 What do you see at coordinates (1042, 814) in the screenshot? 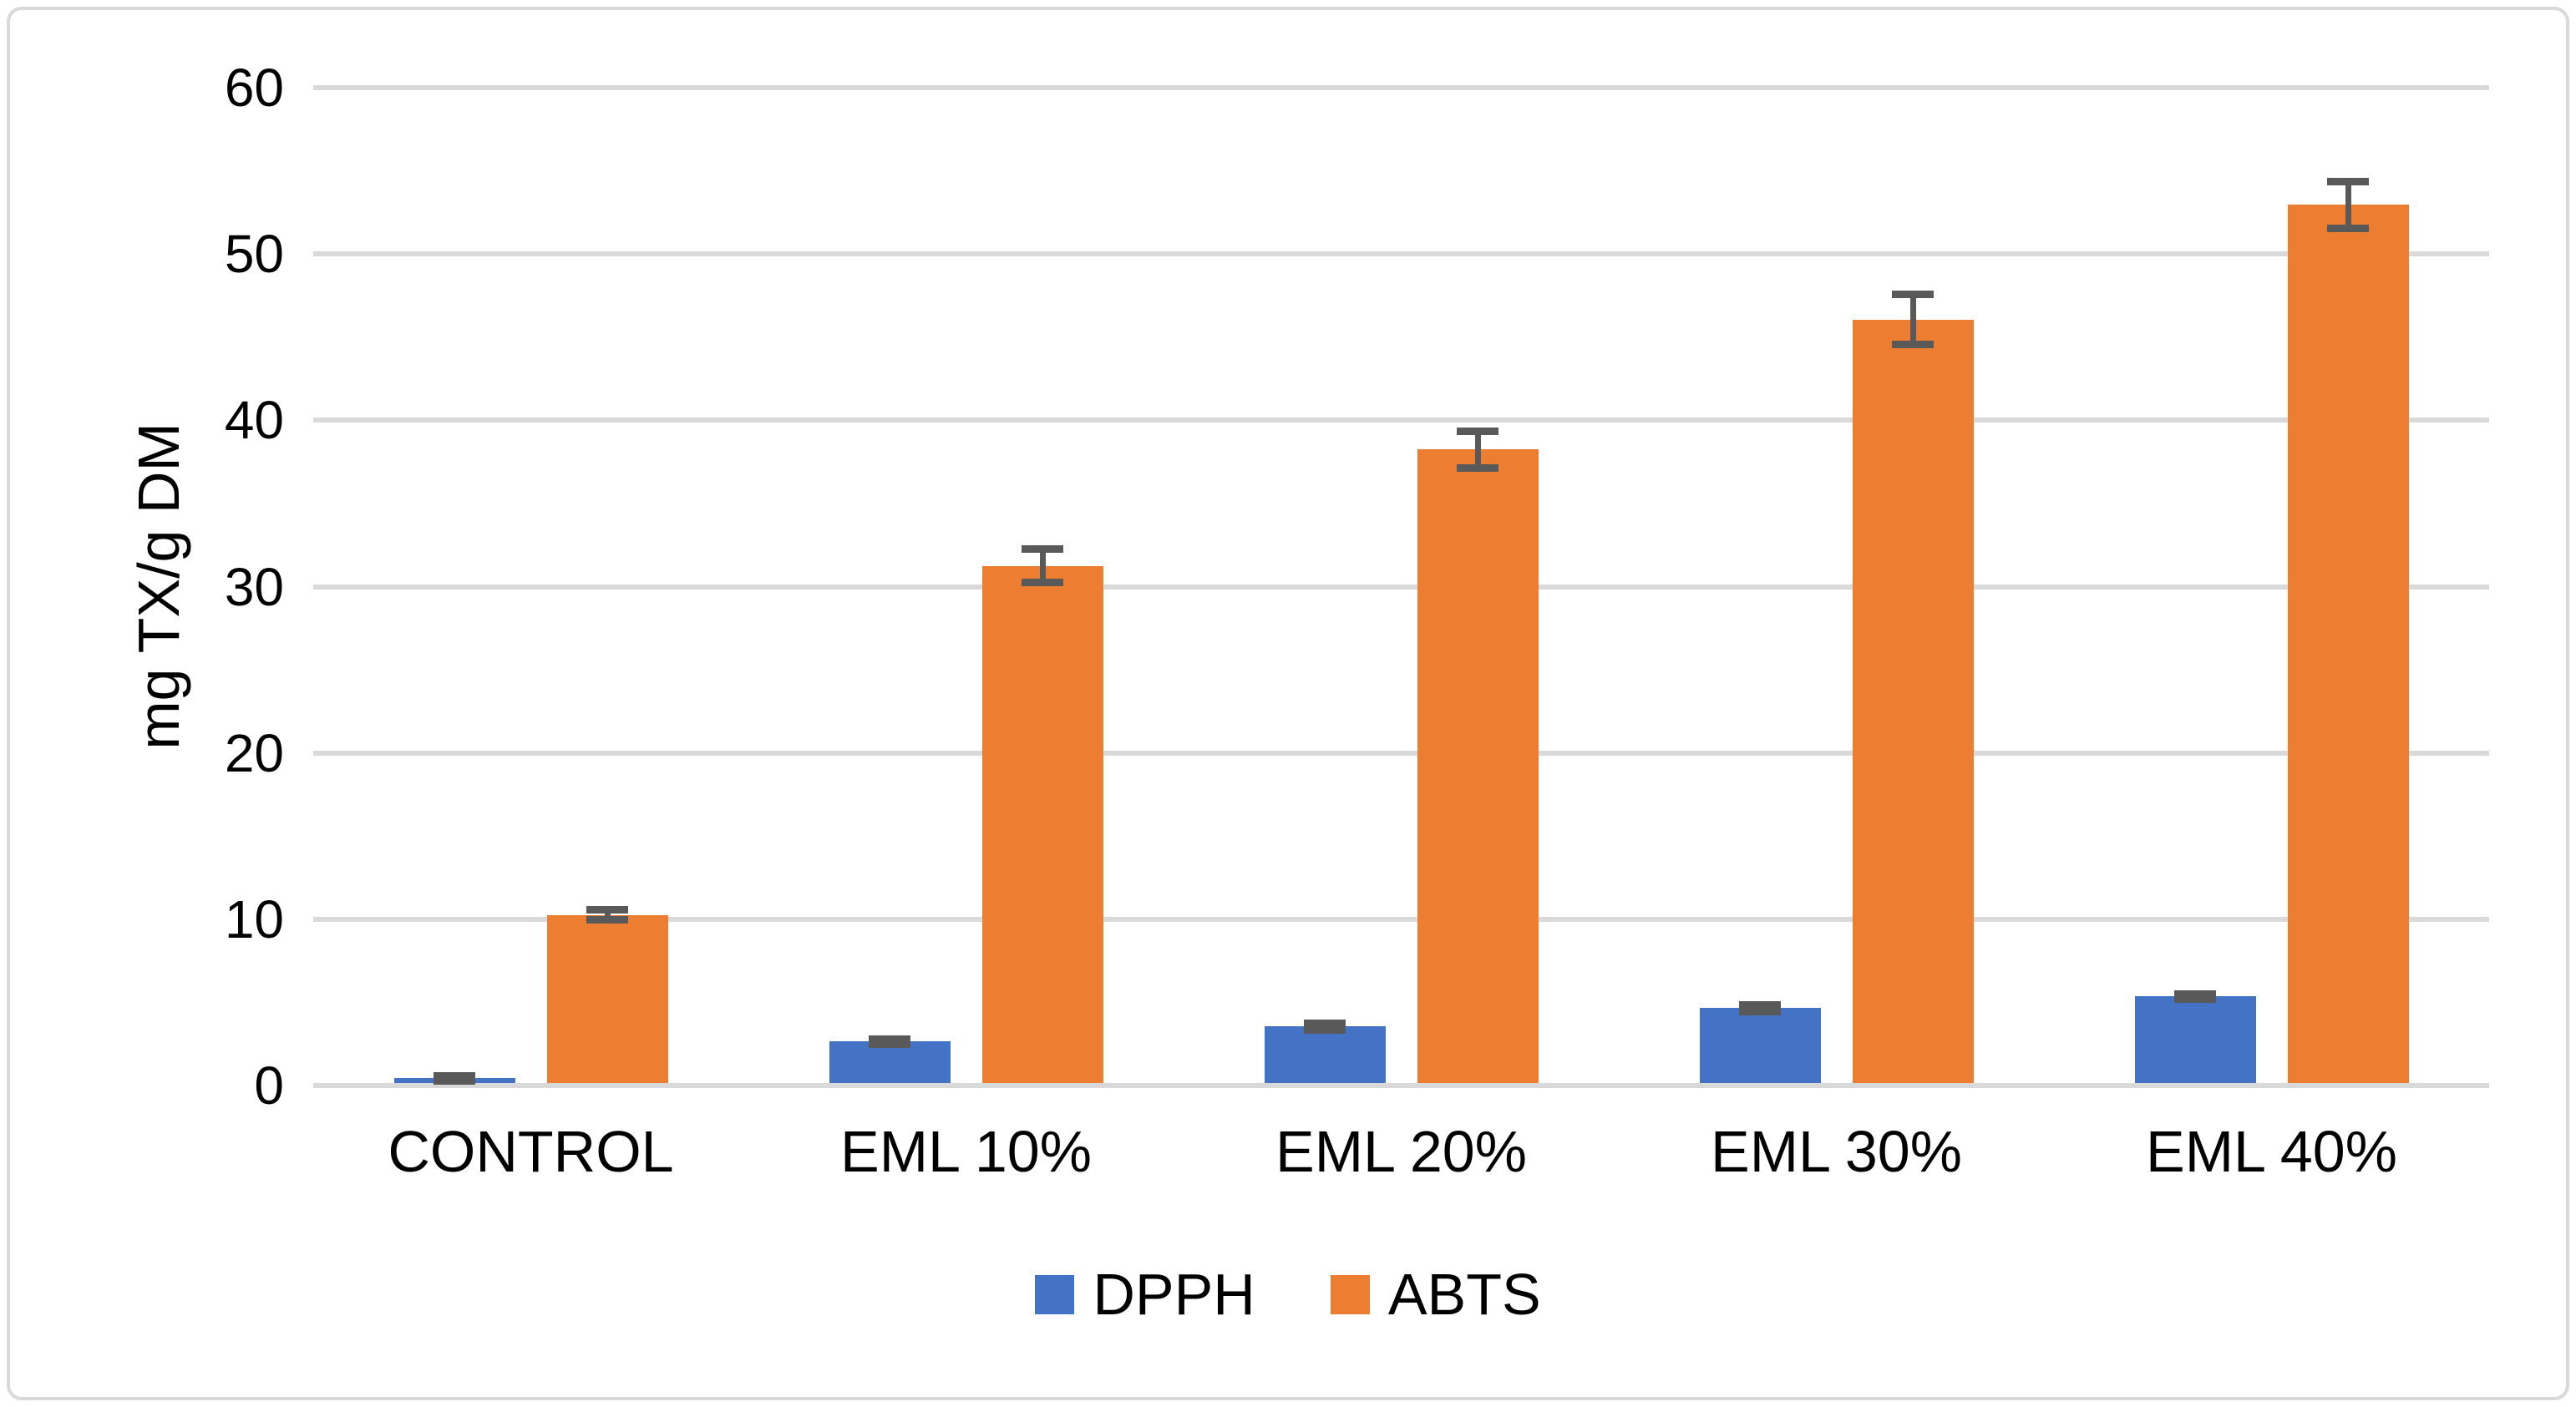
I see `bar-abts-eml-10-` at bounding box center [1042, 814].